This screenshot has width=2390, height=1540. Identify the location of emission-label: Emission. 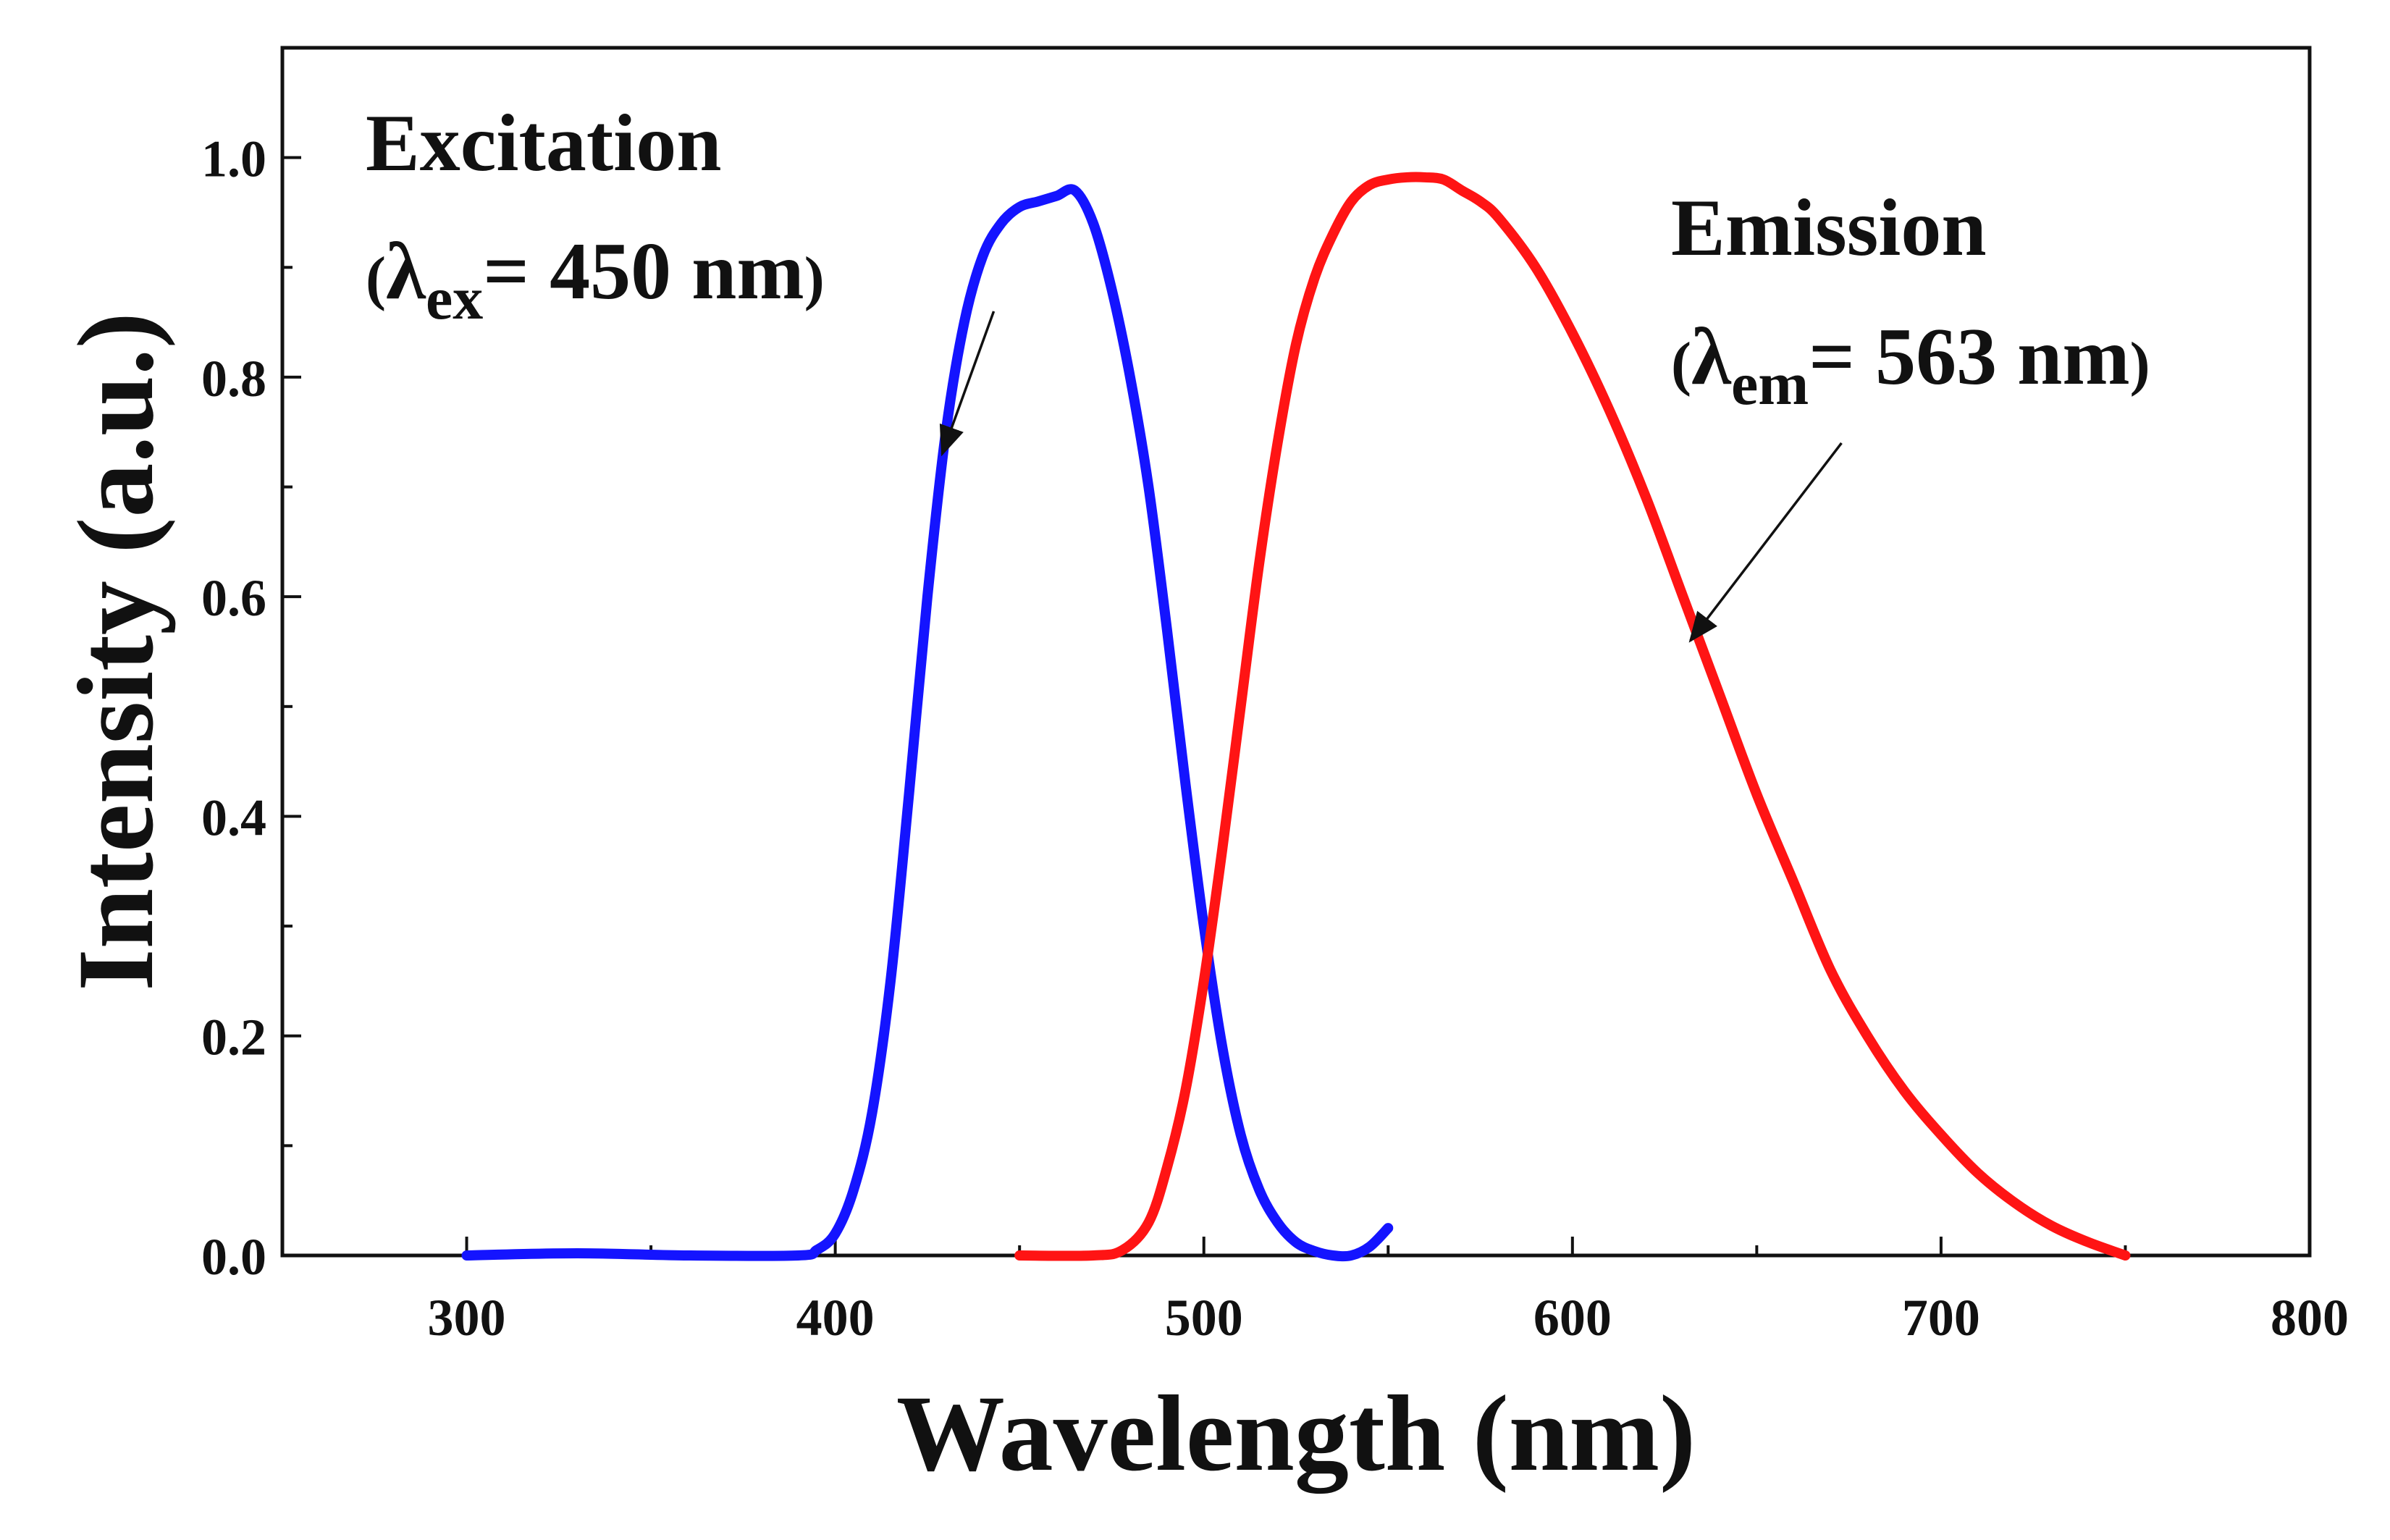
(1829, 228).